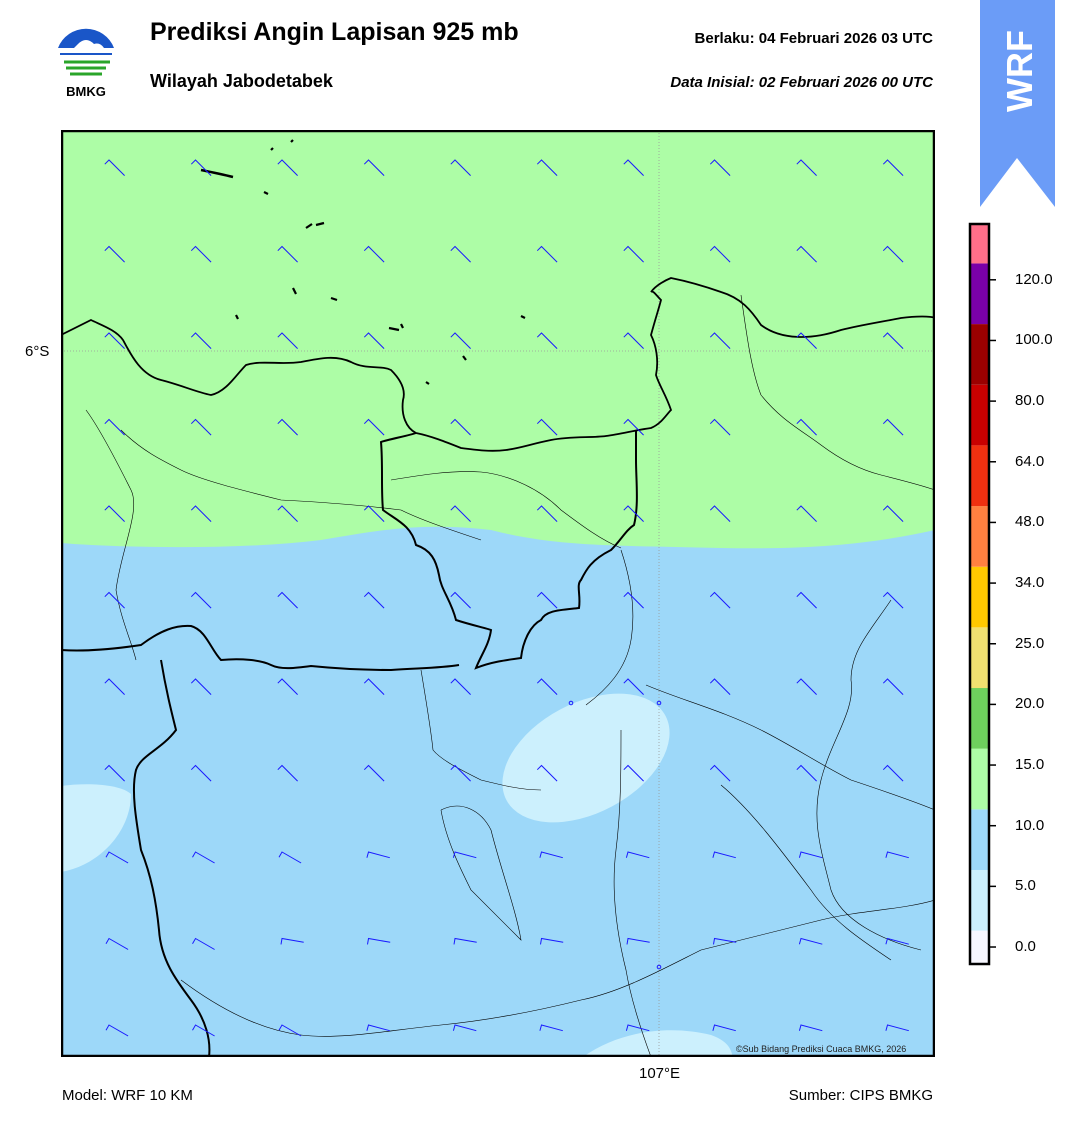 This screenshot has height=1128, width=1081. I want to click on colorbar-tick-label: 120.0, so click(1034, 279).